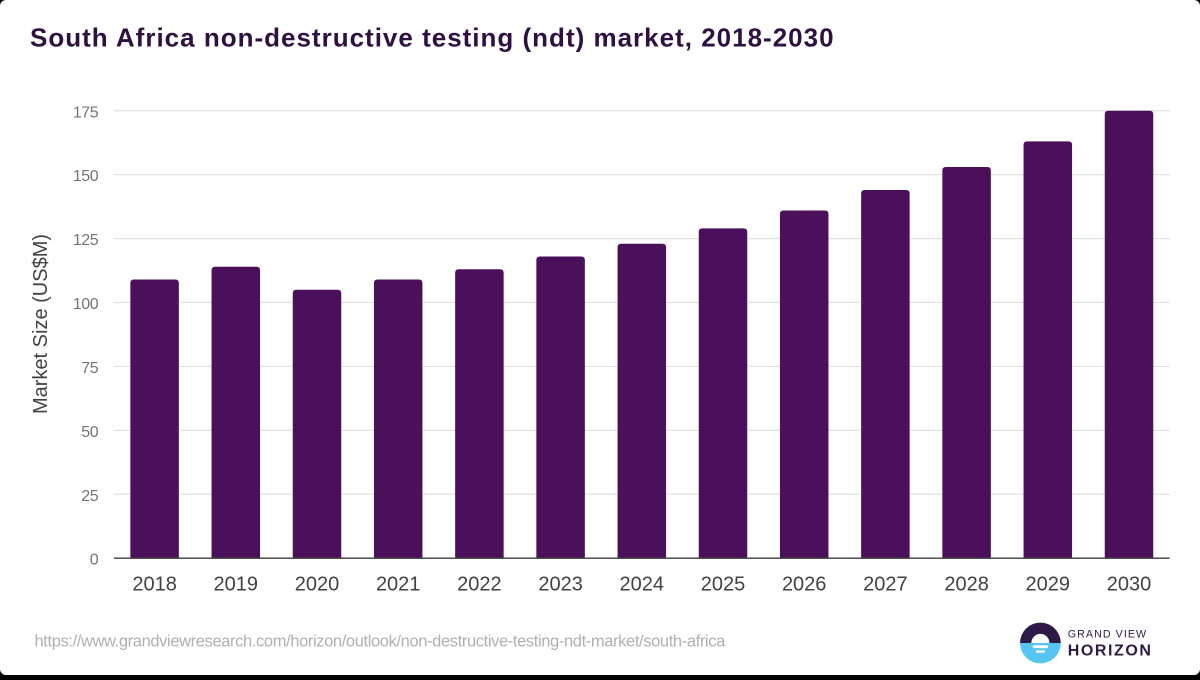  What do you see at coordinates (1048, 585) in the screenshot?
I see `svg-text: 2029` at bounding box center [1048, 585].